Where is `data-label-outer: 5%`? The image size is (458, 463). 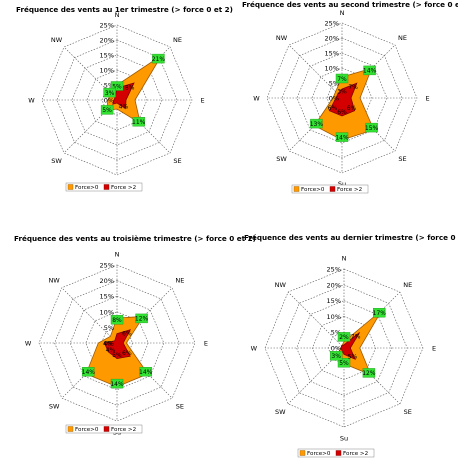 data-label-outer: 5% is located at coordinates (344, 363).